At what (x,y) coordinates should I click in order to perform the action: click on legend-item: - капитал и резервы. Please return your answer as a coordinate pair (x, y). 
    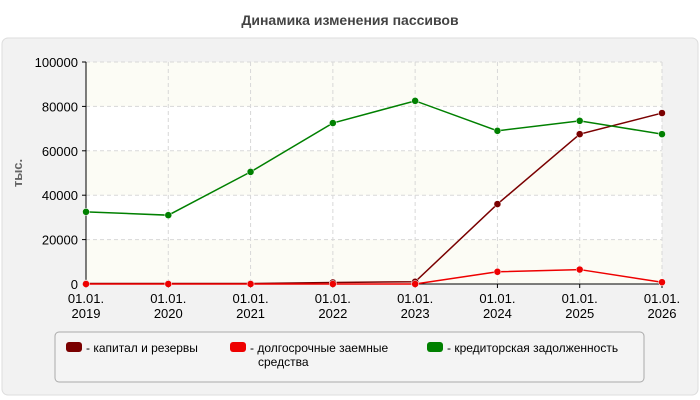
    Looking at the image, I should click on (132, 348).